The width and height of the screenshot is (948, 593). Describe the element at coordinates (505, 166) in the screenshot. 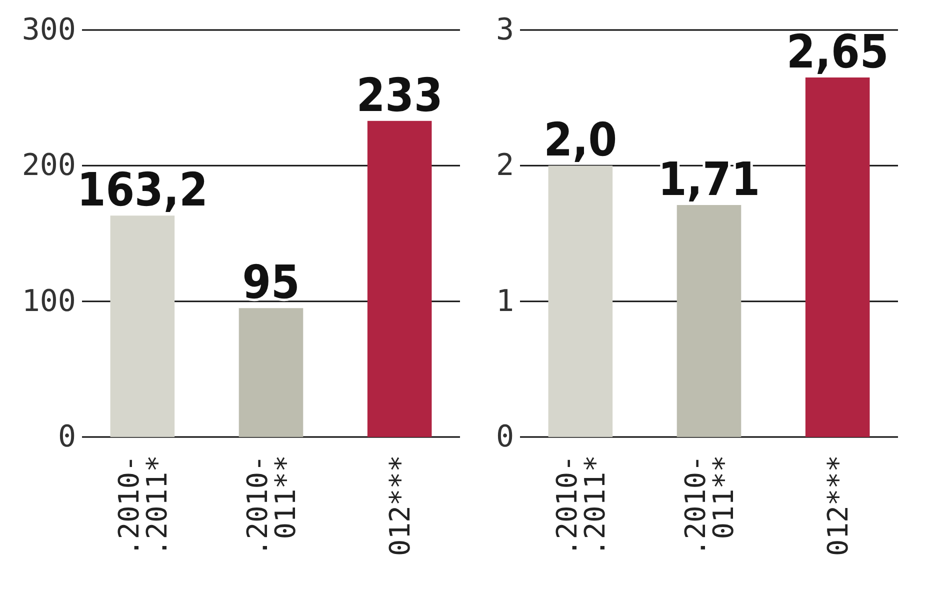

I see `y-tick-label: 2` at that location.